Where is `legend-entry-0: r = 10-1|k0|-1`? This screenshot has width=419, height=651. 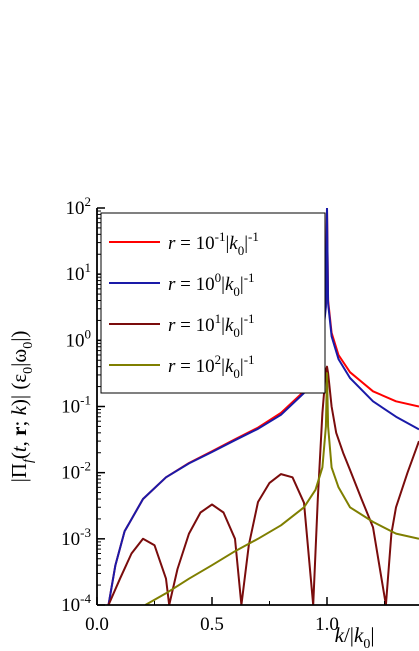
legend-entry-0: r = 10-1|k0|-1 is located at coordinates (213, 243).